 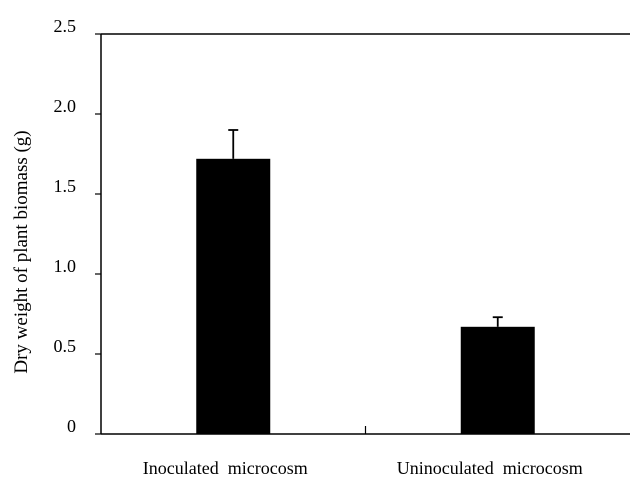 I want to click on y-tick-label: 0.5, so click(x=65, y=346).